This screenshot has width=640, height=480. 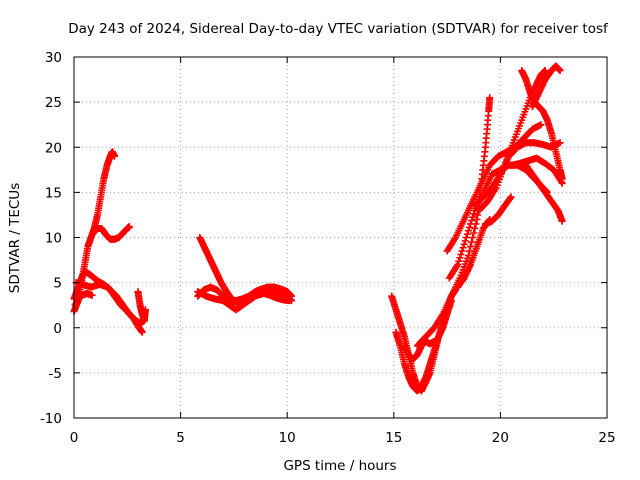 What do you see at coordinates (15, 238) in the screenshot?
I see `y-axis-label: SDTVAR / TECUs` at bounding box center [15, 238].